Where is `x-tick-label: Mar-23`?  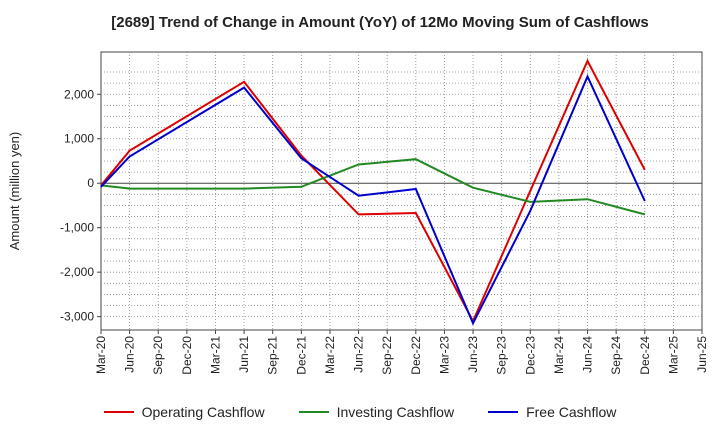
x-tick-label: Mar-23 is located at coordinates (444, 355).